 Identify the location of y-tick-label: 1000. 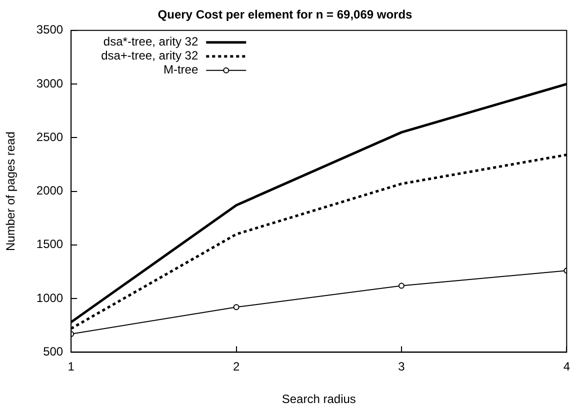
(50, 297).